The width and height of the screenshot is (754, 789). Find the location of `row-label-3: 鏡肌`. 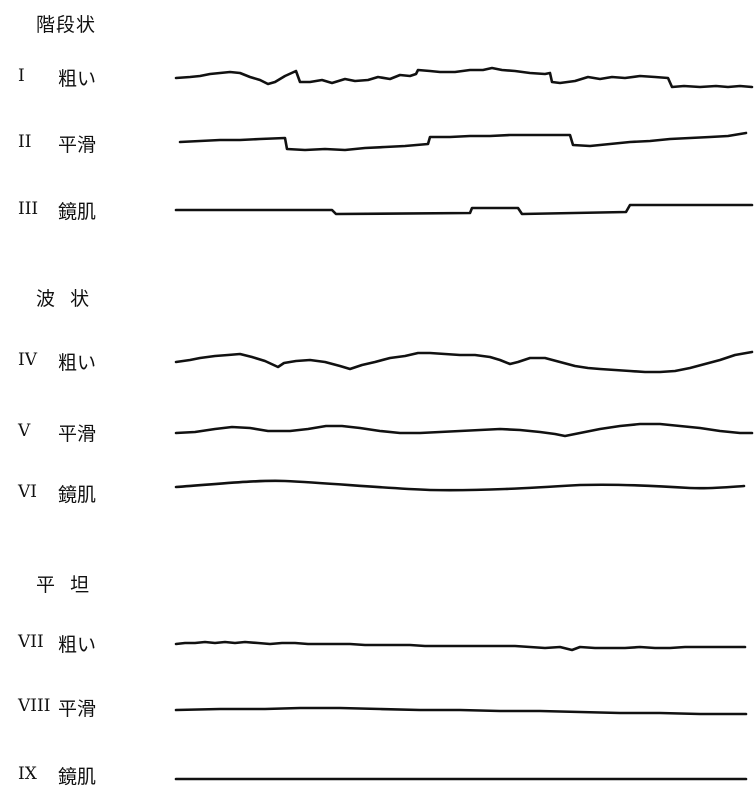

row-label-3: 鏡肌 is located at coordinates (77, 212).